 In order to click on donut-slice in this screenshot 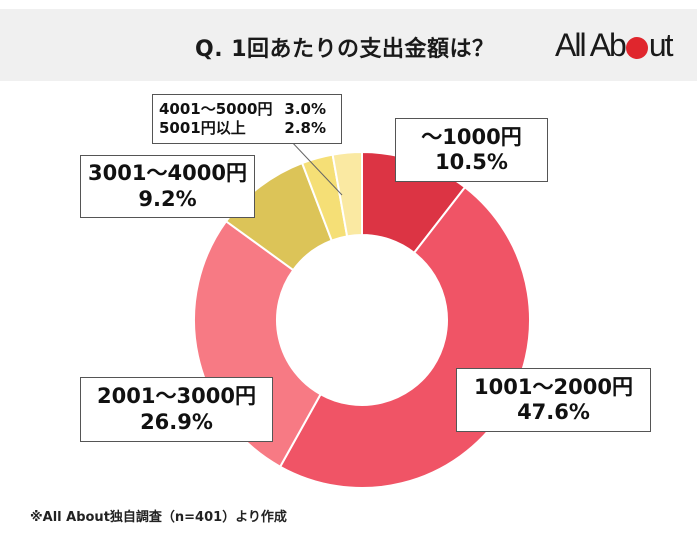, I will do `click(347, 194)`.